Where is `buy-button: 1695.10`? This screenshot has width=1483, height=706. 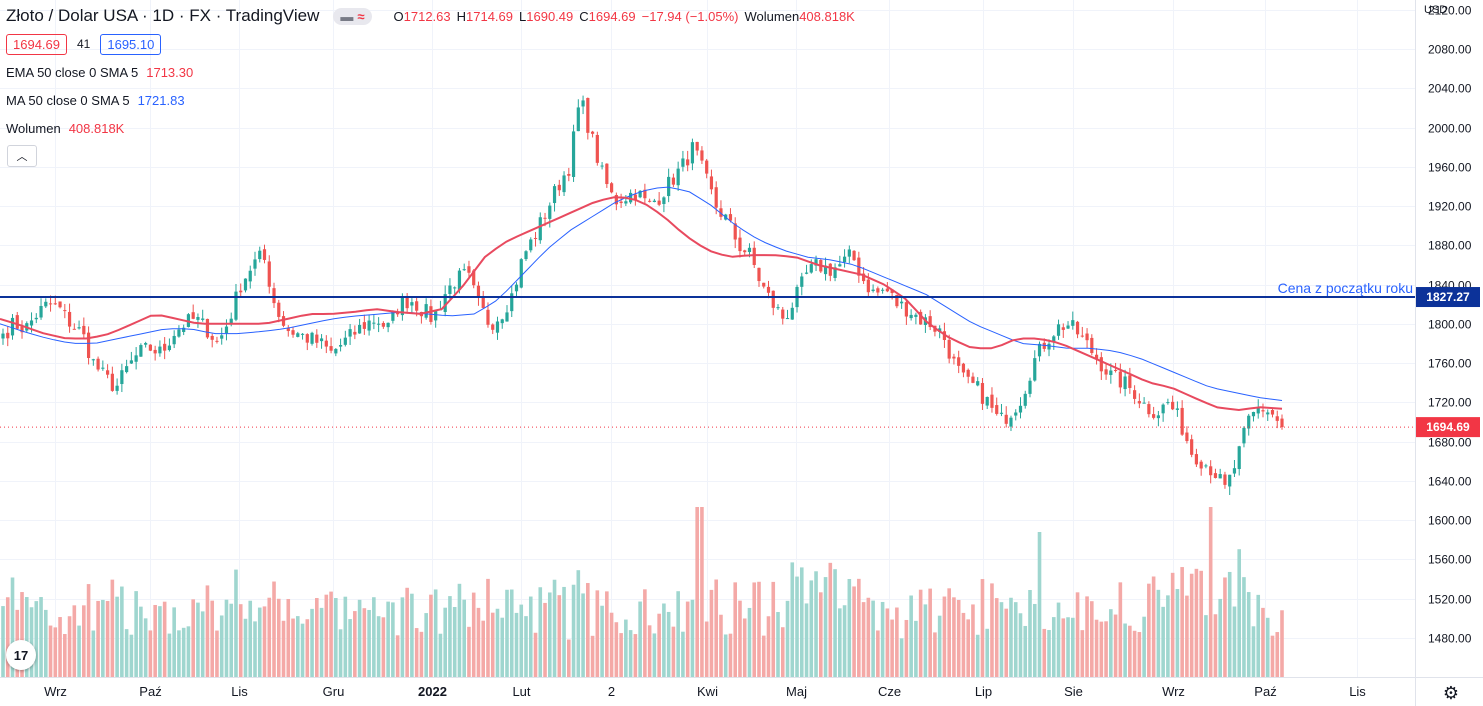
buy-button: 1695.10 is located at coordinates (131, 44).